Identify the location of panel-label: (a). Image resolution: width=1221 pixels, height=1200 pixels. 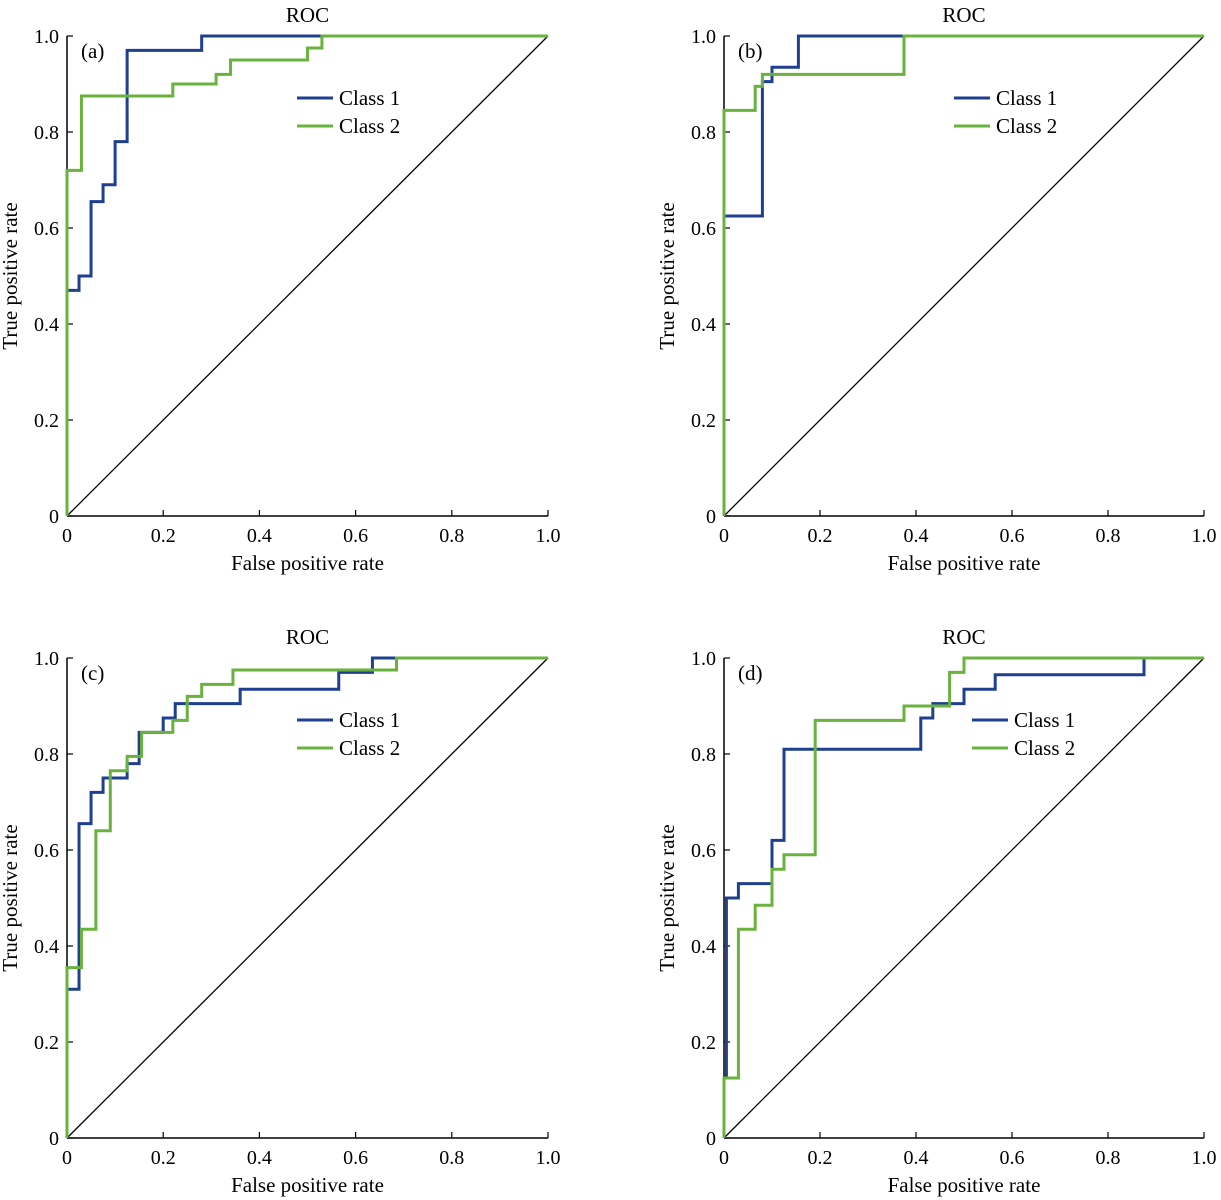
(92, 51).